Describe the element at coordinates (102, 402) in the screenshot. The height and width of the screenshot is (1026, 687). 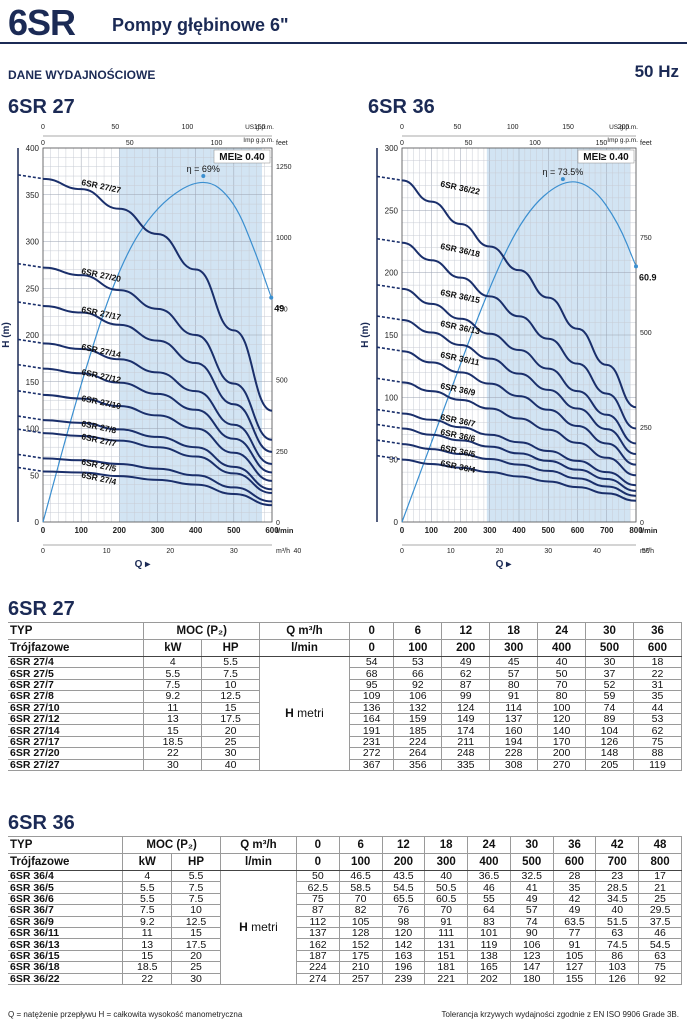
I see `curve-label: 6SR 27/10` at that location.